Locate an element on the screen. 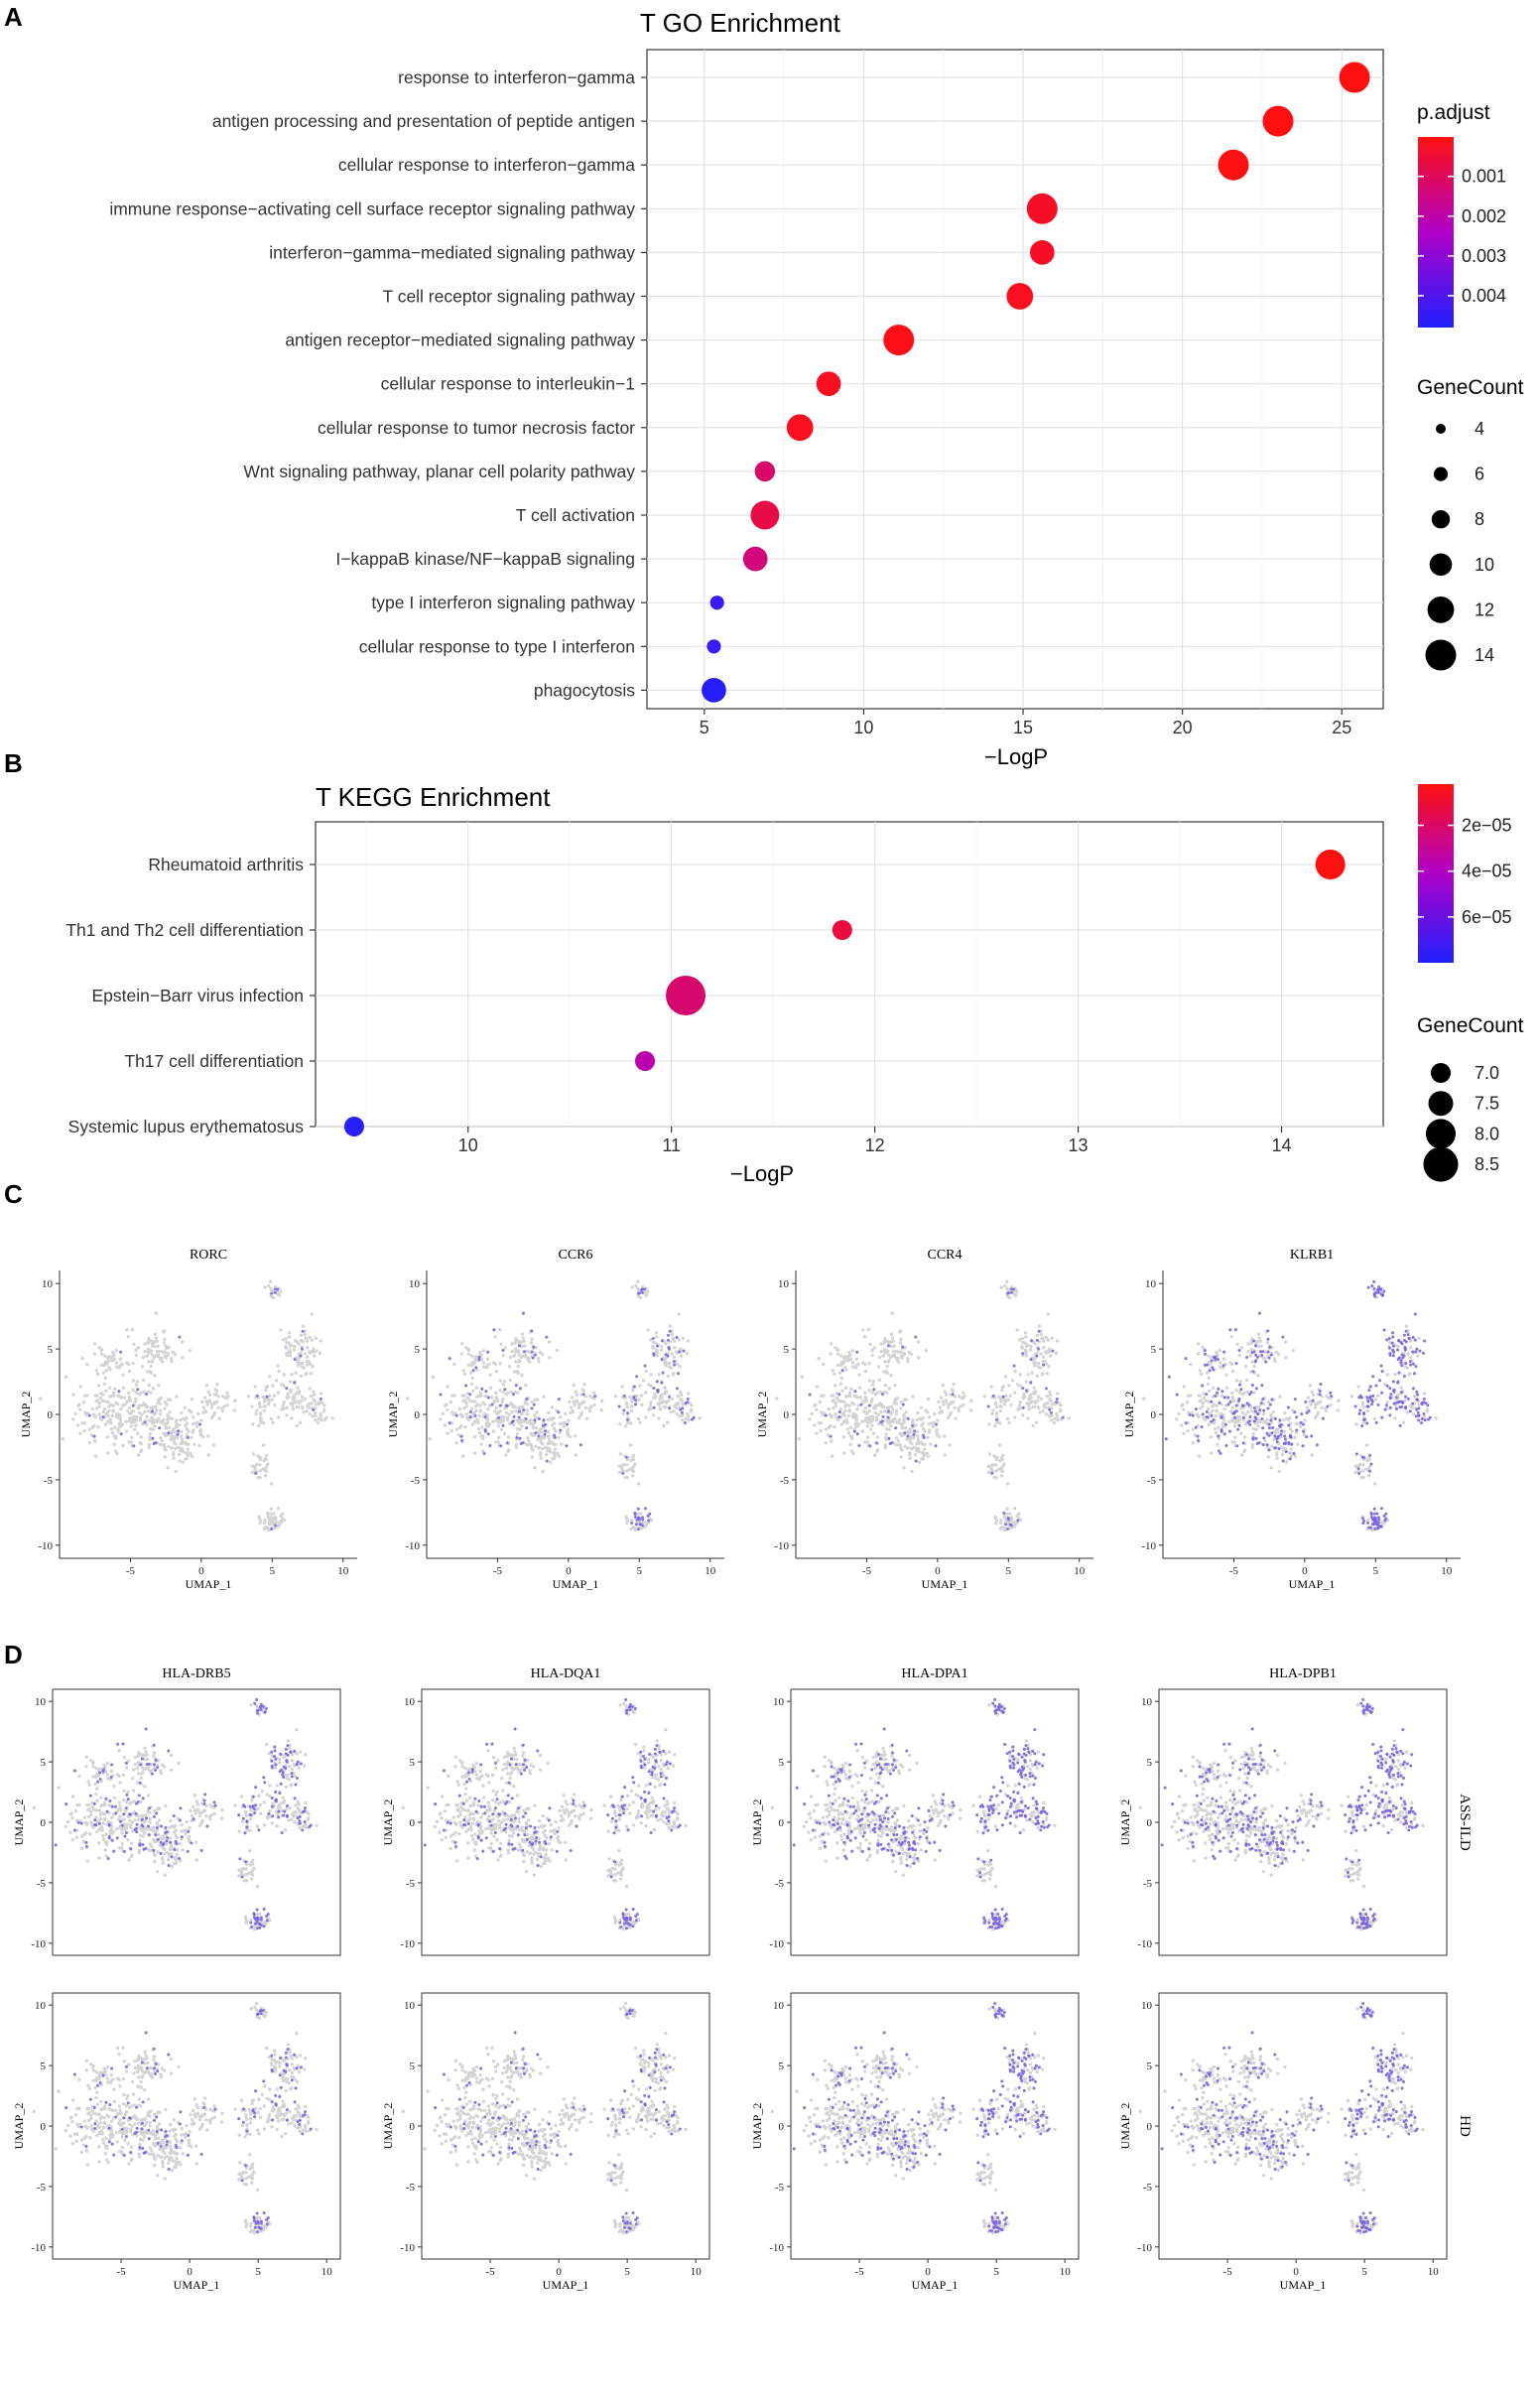 Image resolution: width=1540 pixels, height=2396 pixels. go-x-tick-label: 5 is located at coordinates (704, 727).